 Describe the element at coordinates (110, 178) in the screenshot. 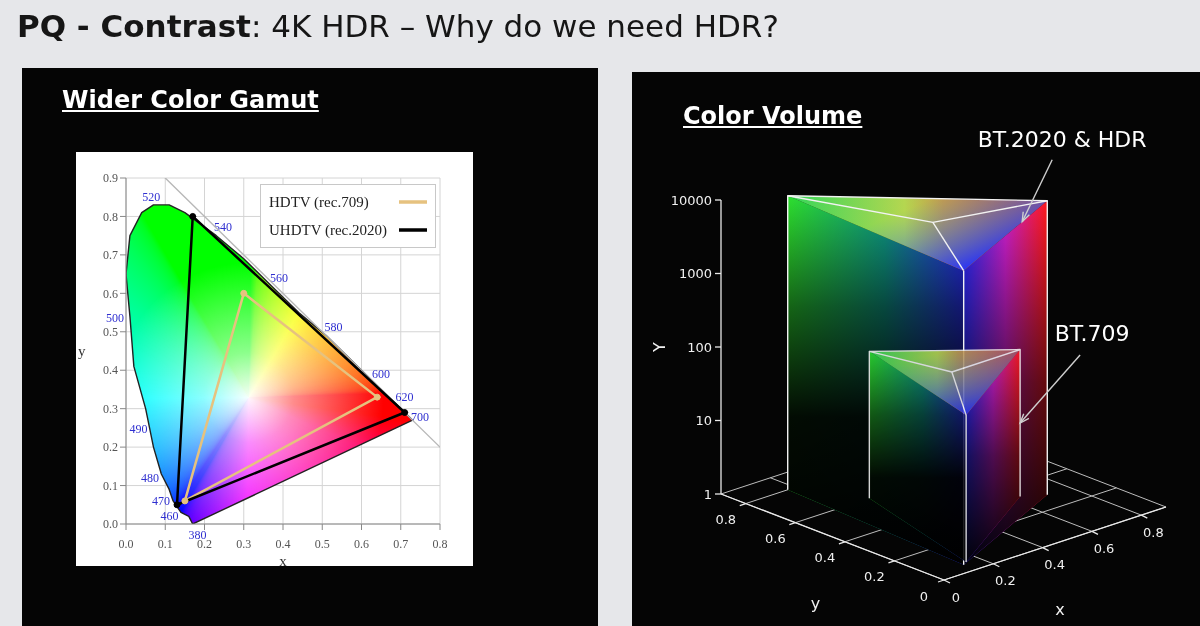

I see `y-tick-label: 0.9` at that location.